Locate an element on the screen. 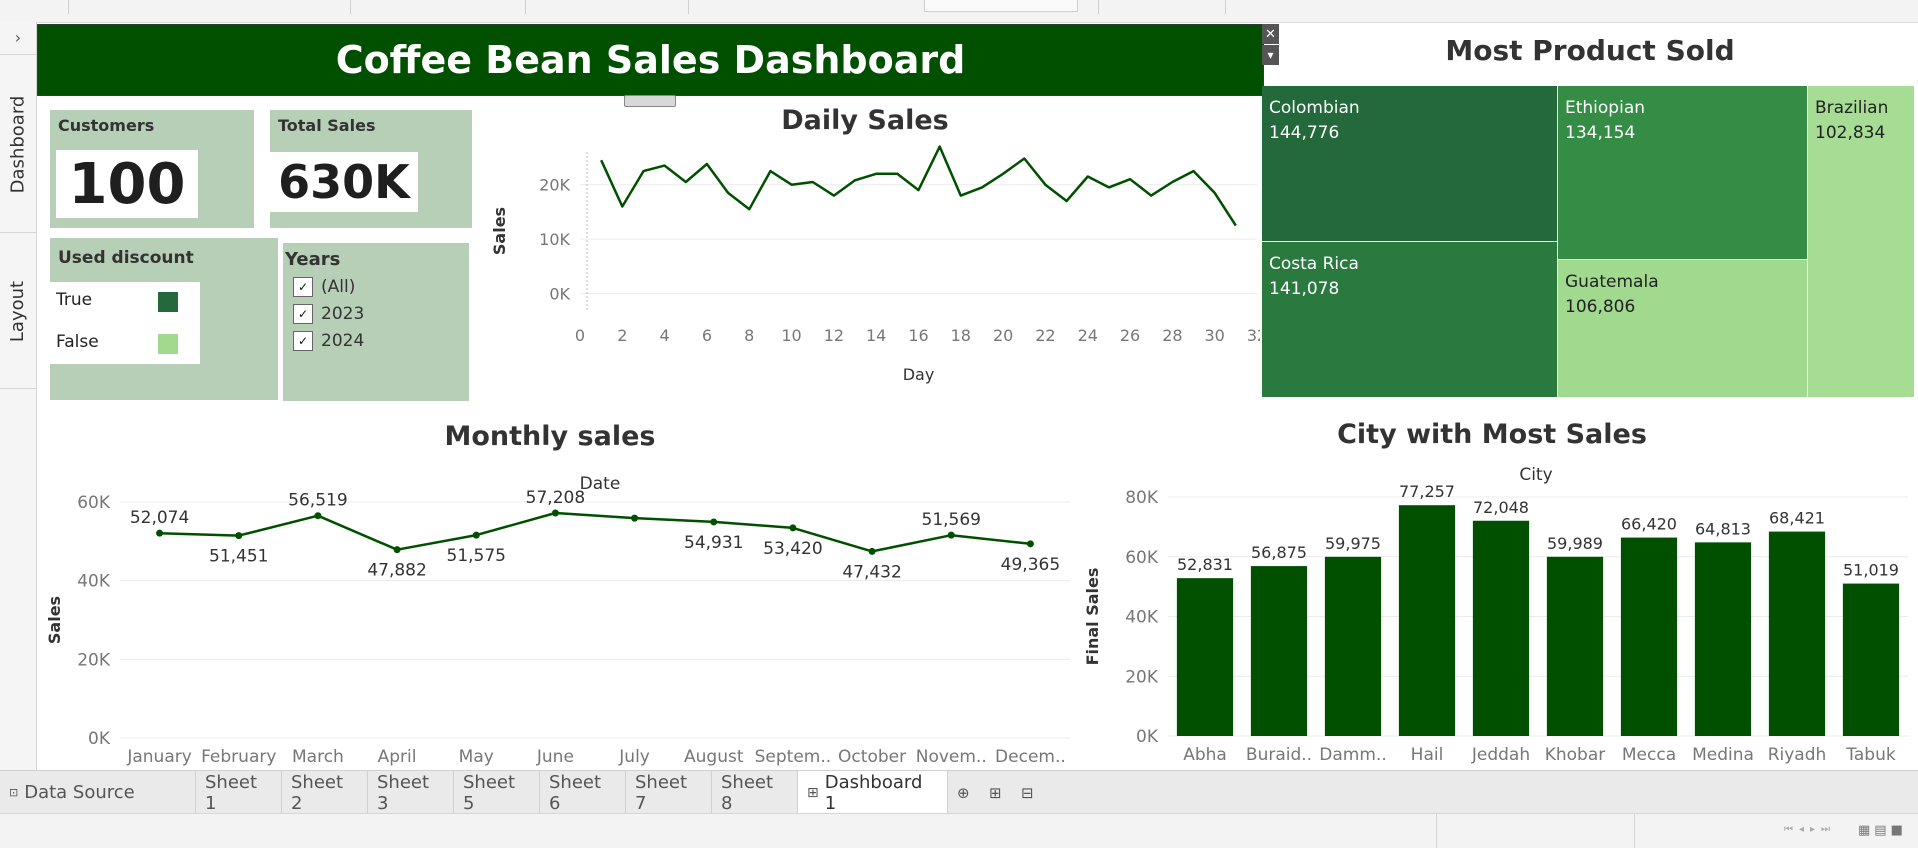 The height and width of the screenshot is (848, 1918). tab-sheet-8: Sheet 8 is located at coordinates (755, 792).